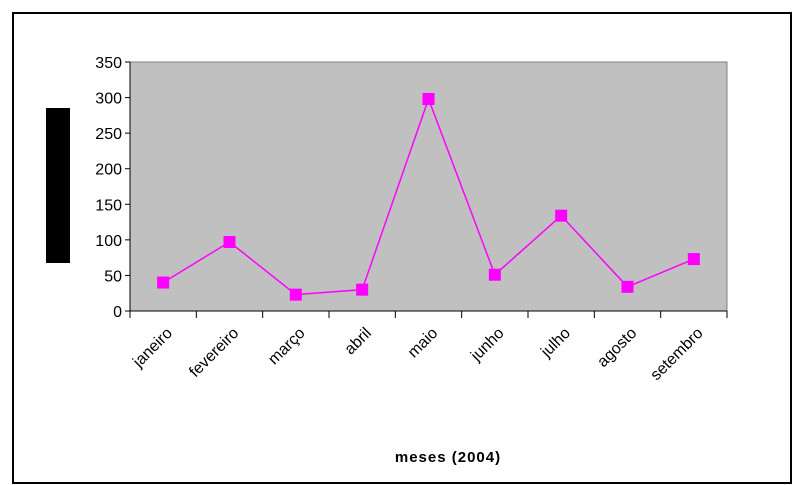 The width and height of the screenshot is (793, 485). Describe the element at coordinates (108, 205) in the screenshot. I see `y-tick-label: 150` at that location.